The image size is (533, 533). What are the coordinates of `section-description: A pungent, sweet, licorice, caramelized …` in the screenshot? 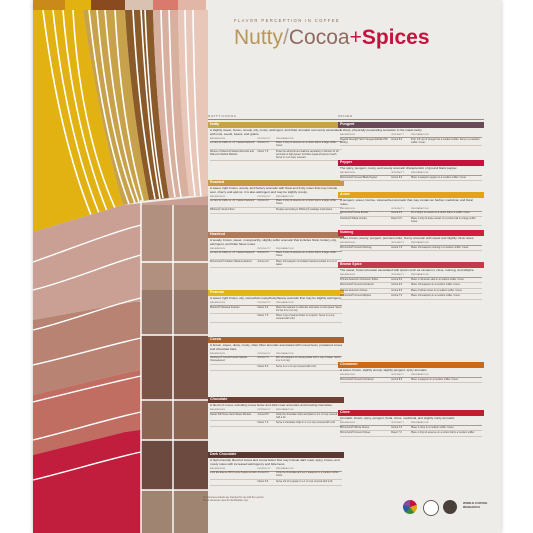 It's located at (406, 202).